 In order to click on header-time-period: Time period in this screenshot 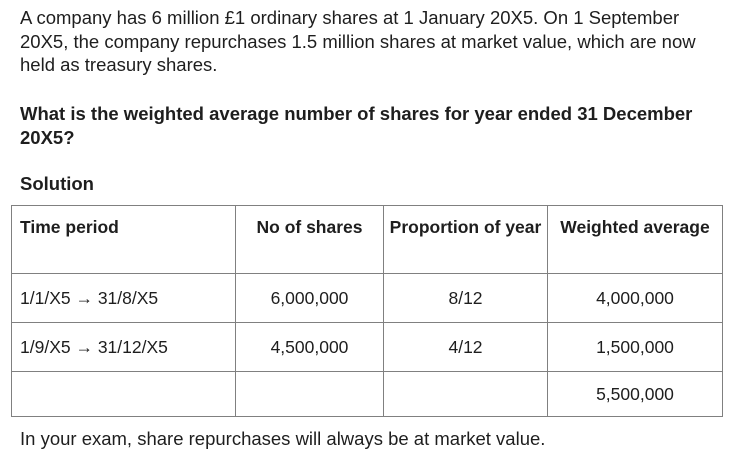, I will do `click(123, 239)`.